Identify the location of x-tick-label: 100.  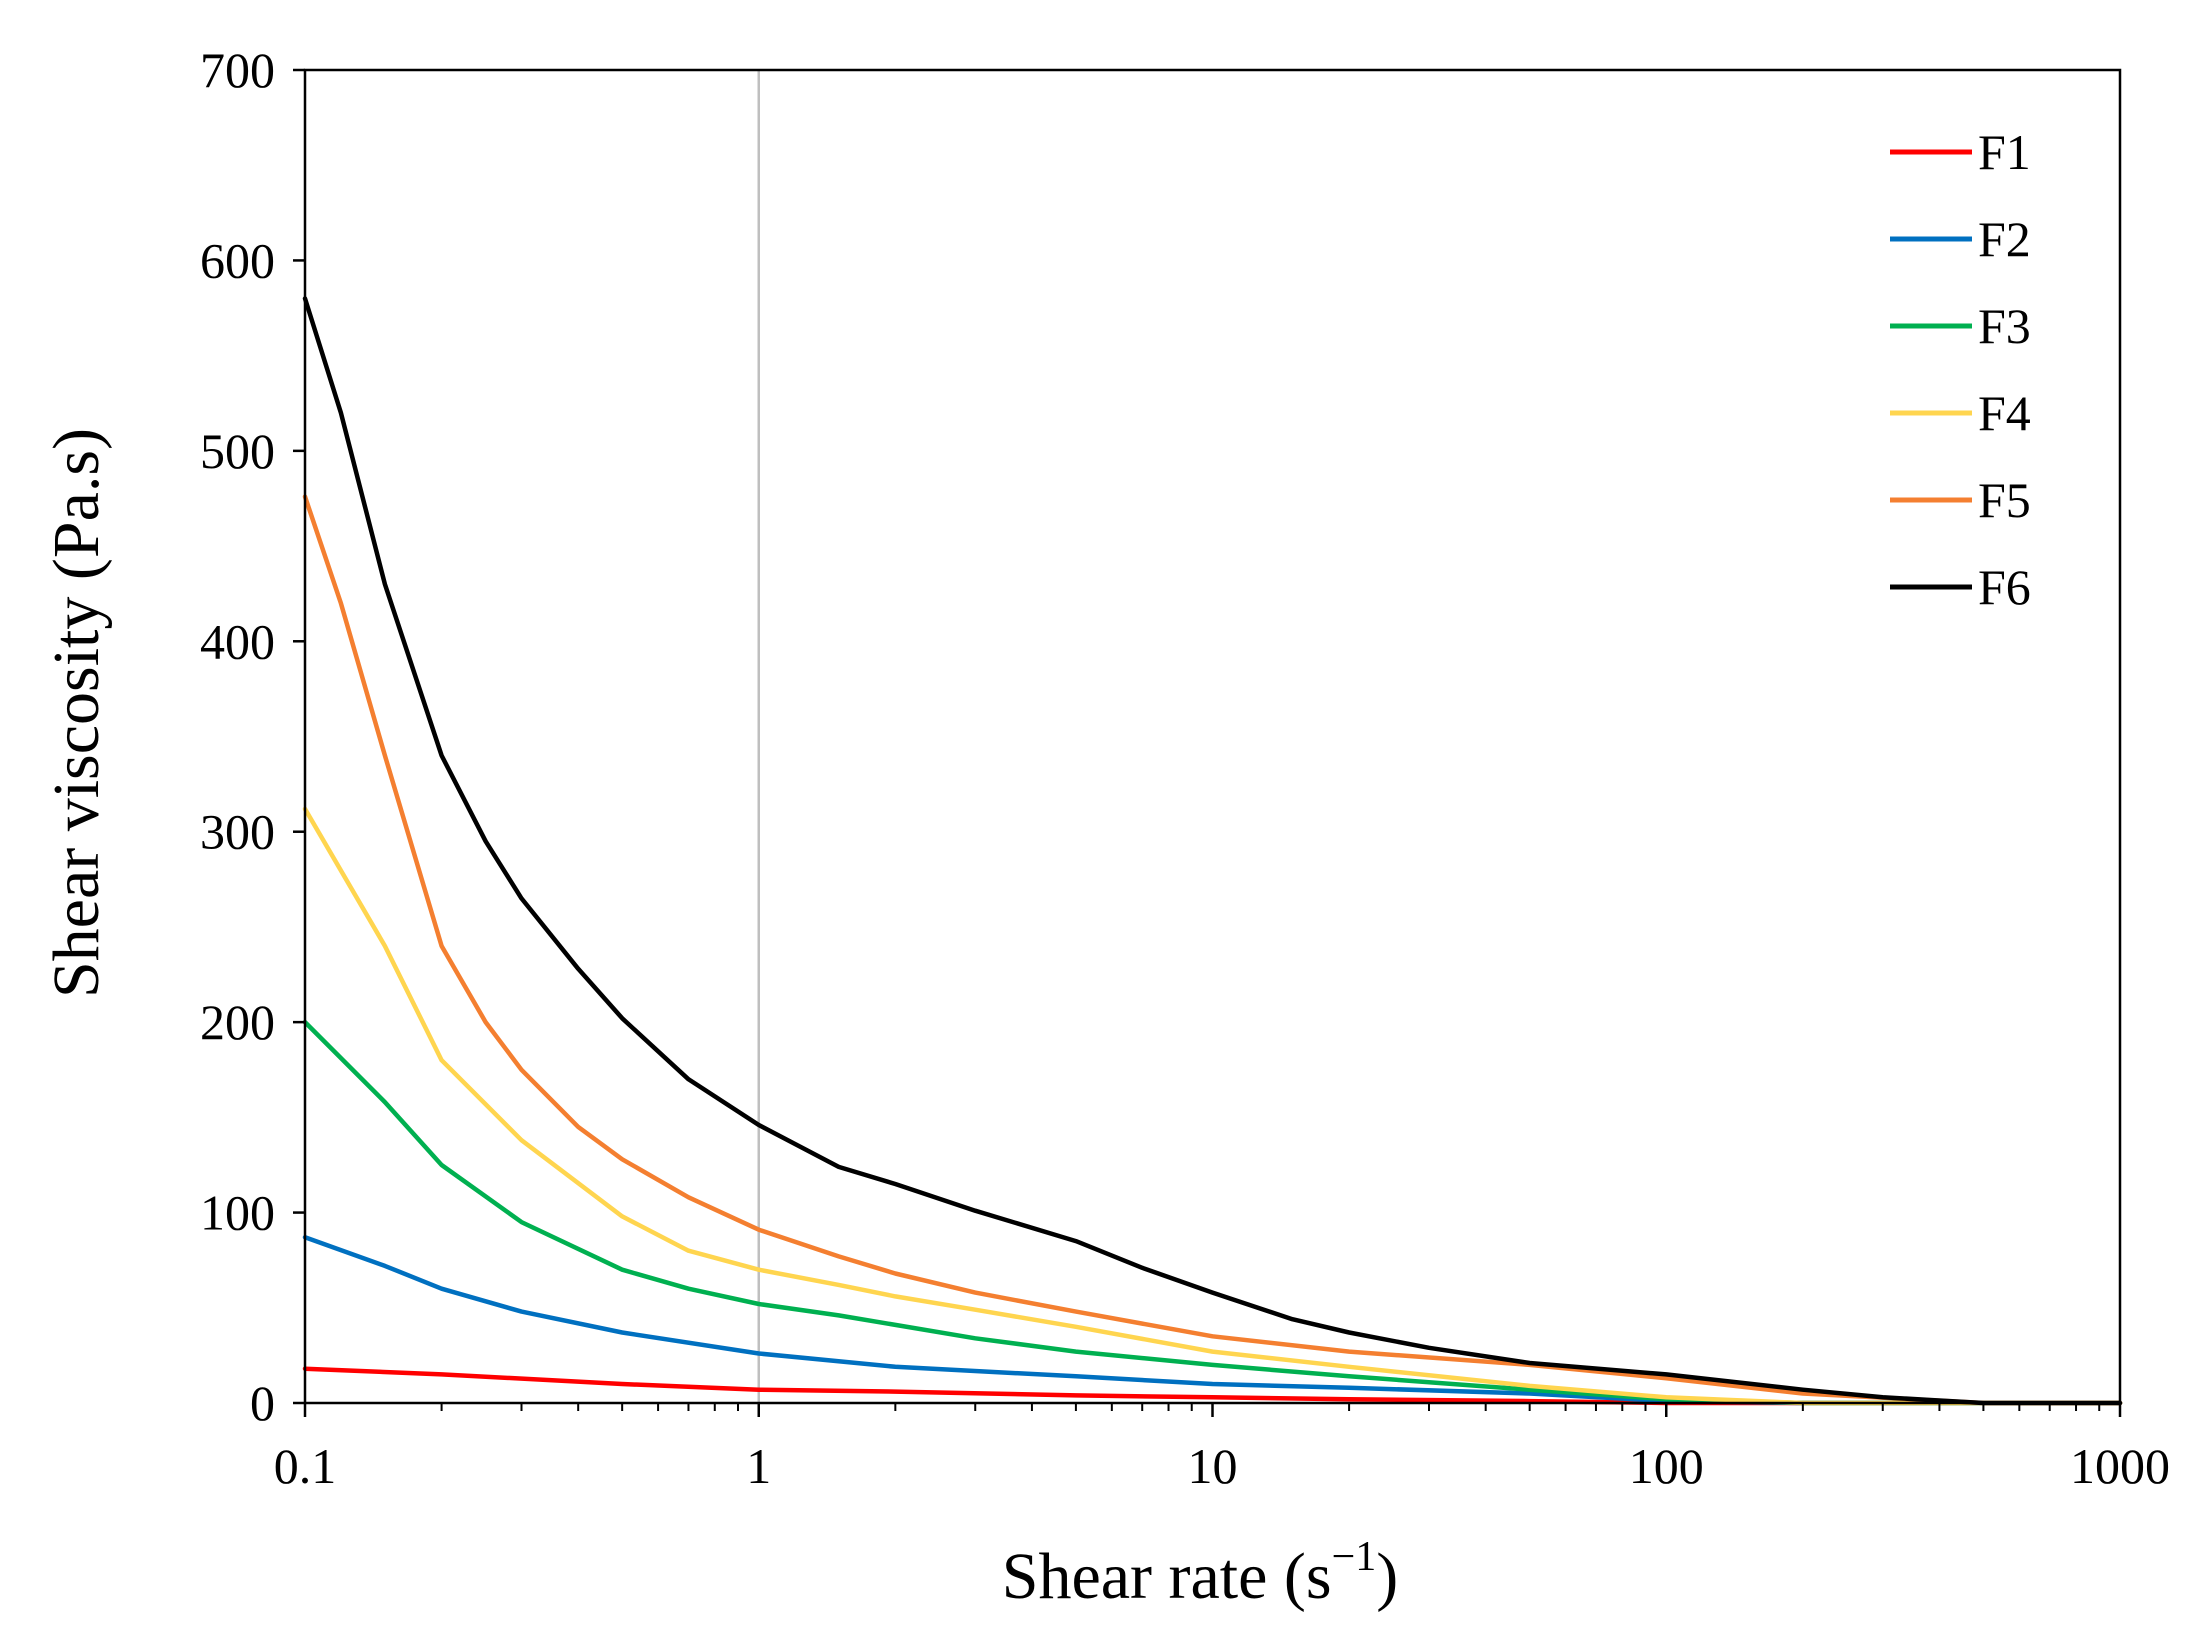
(1666, 1466).